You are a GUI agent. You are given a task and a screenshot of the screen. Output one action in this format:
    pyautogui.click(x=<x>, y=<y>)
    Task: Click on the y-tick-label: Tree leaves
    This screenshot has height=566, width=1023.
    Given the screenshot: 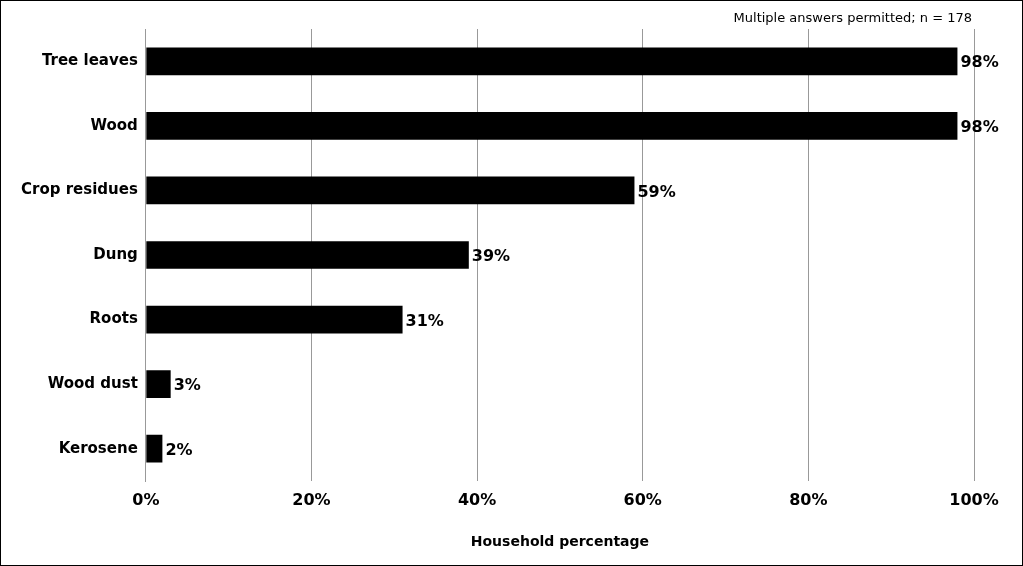 What is the action you would take?
    pyautogui.click(x=89, y=60)
    